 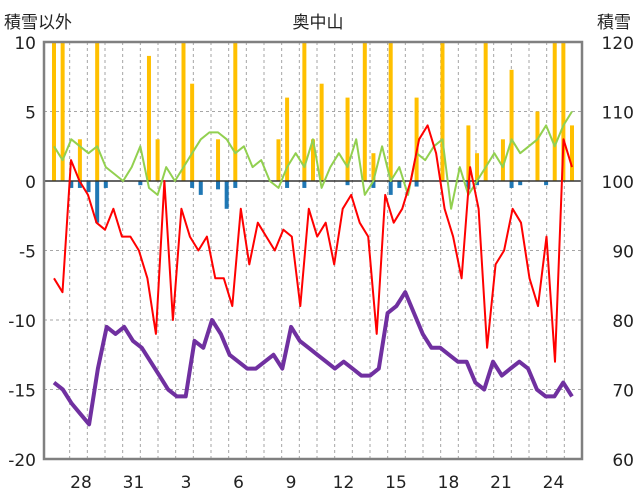 What do you see at coordinates (623, 253) in the screenshot?
I see `right-tick-label: 90` at bounding box center [623, 253].